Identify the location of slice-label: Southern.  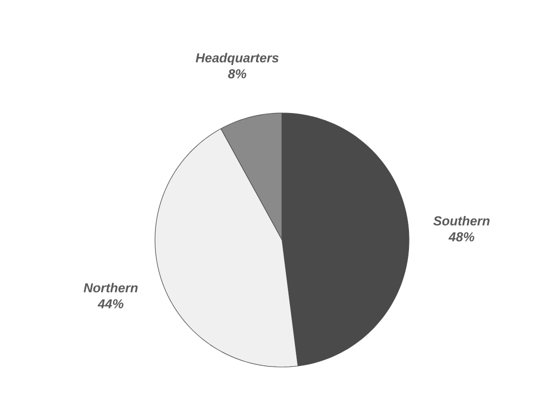
(461, 221).